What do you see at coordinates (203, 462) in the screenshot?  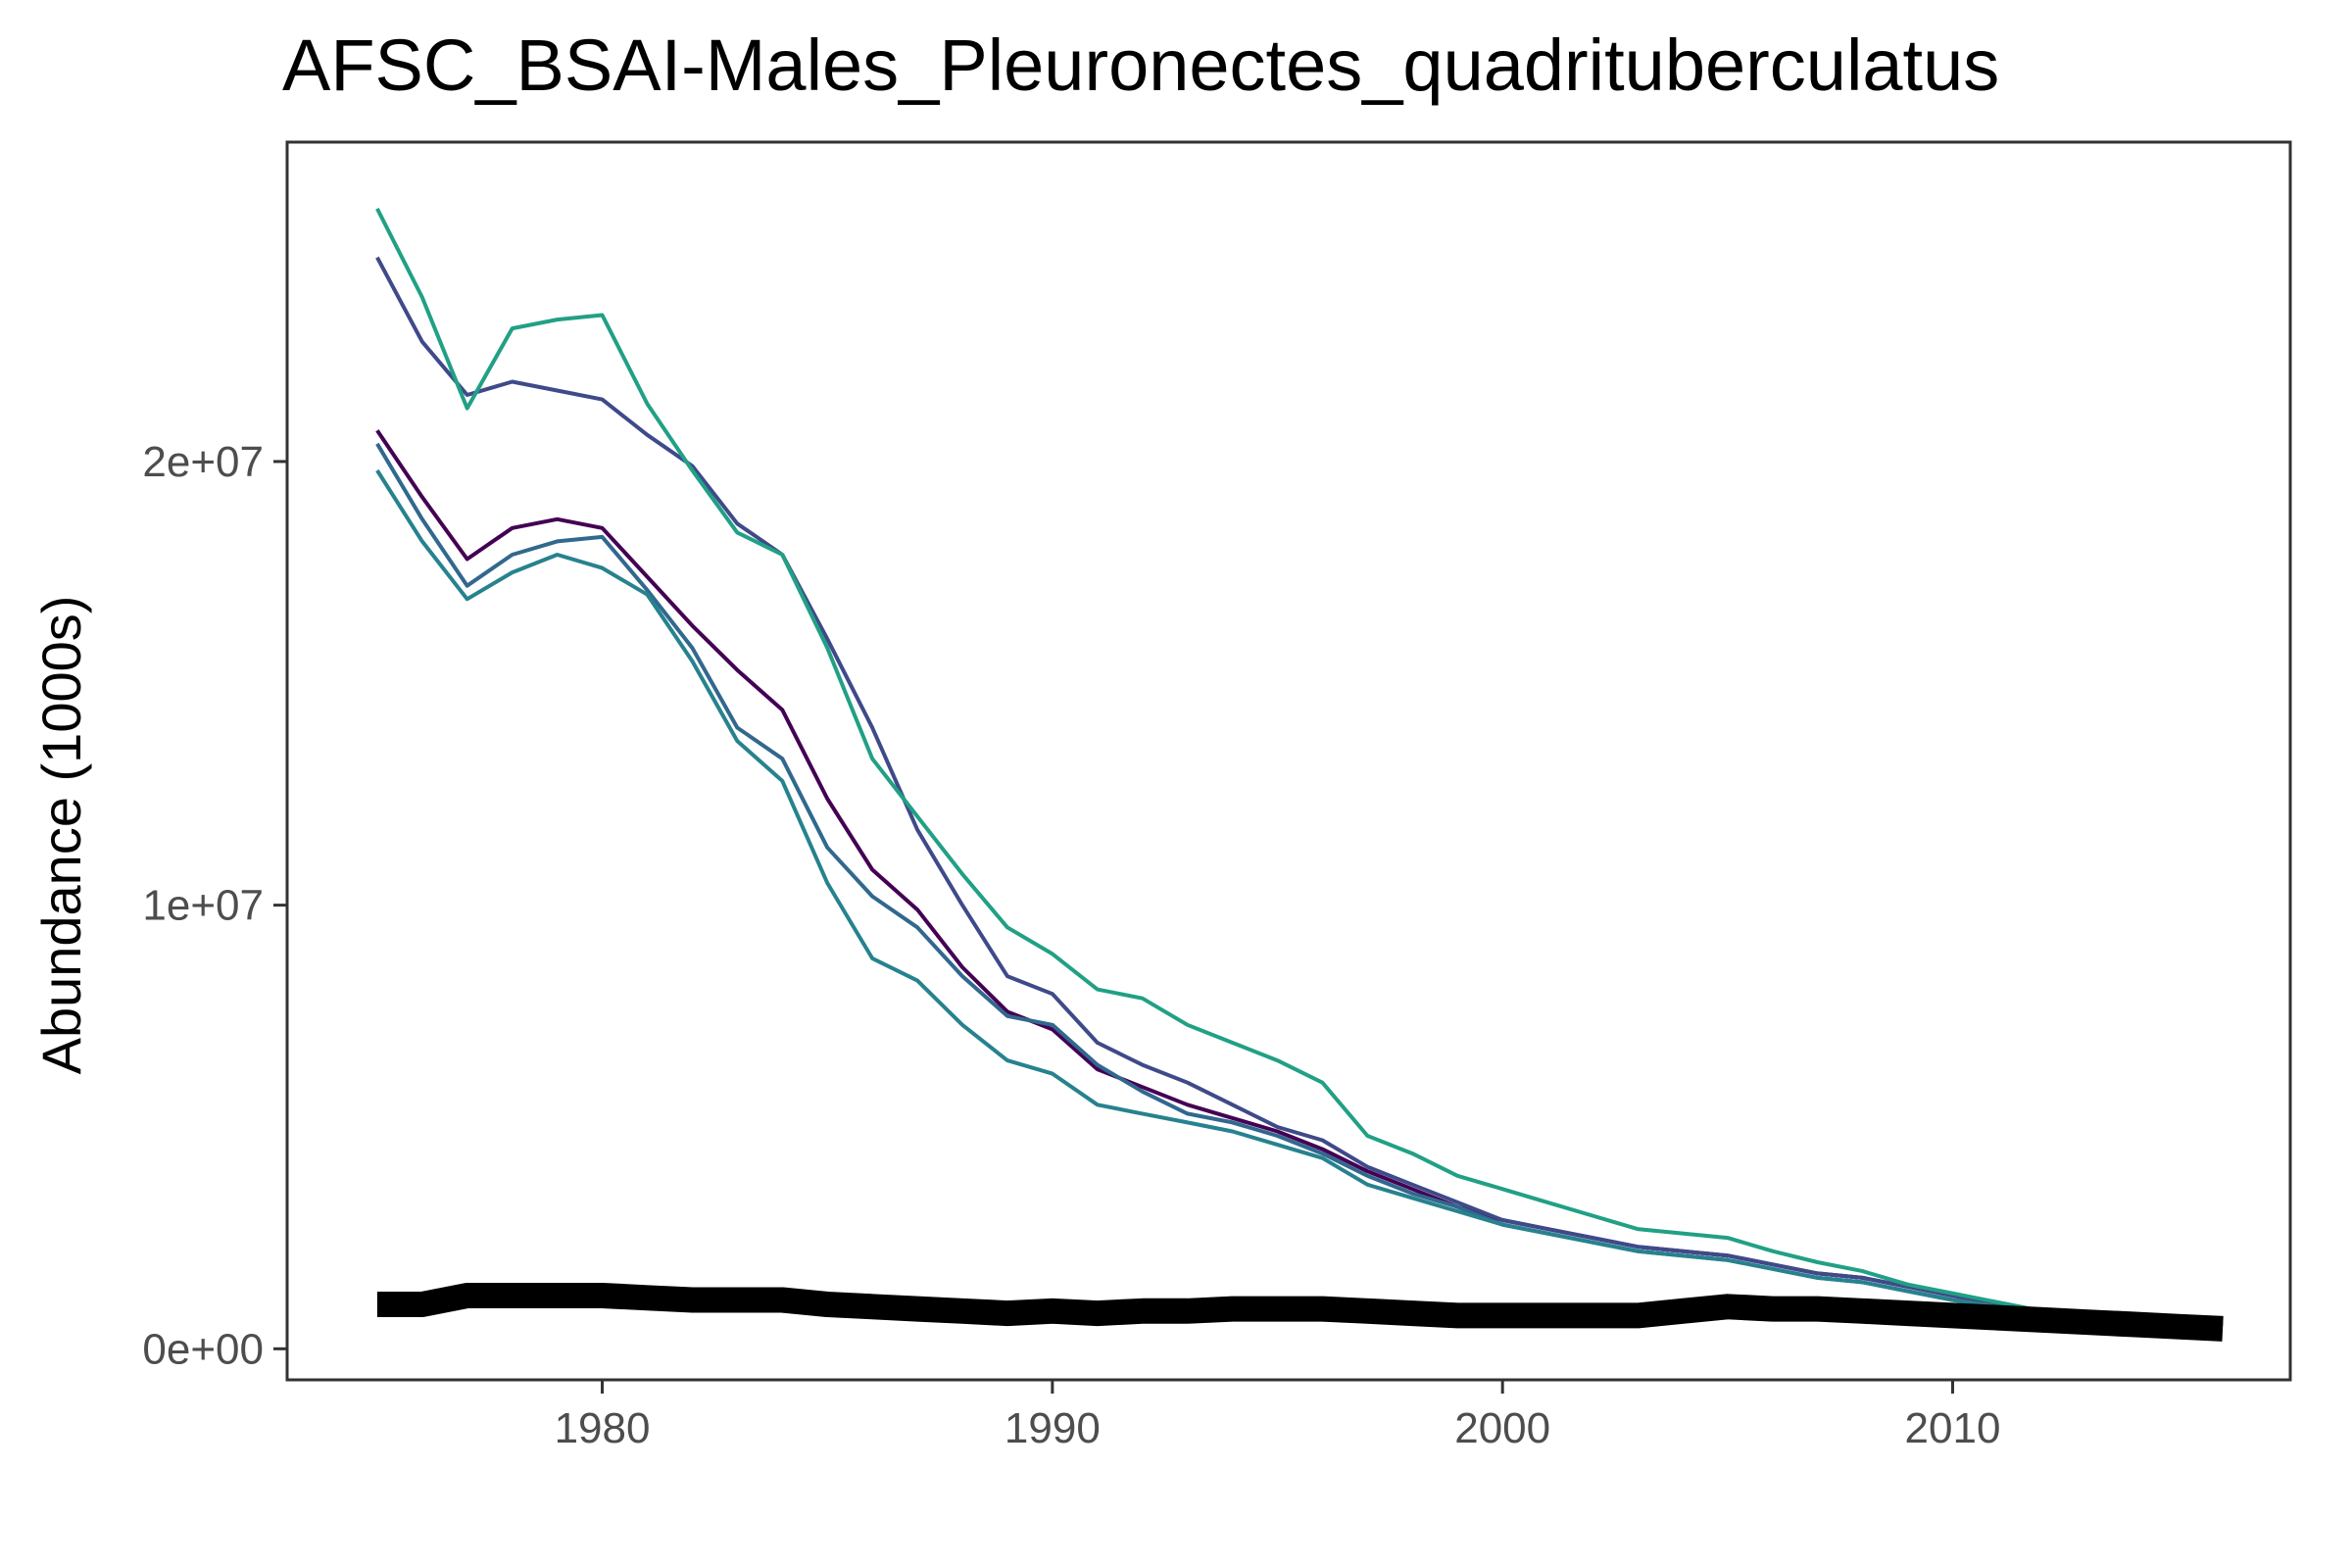 I see `y-tick-label: 2e+07` at bounding box center [203, 462].